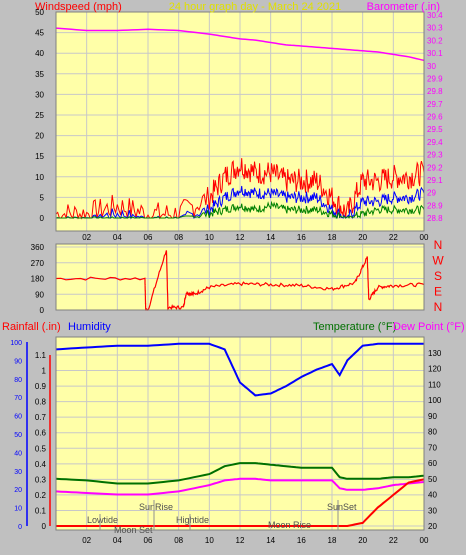 The image size is (466, 555). What do you see at coordinates (20, 527) in the screenshot?
I see `humidity-tick-label: 0` at bounding box center [20, 527].